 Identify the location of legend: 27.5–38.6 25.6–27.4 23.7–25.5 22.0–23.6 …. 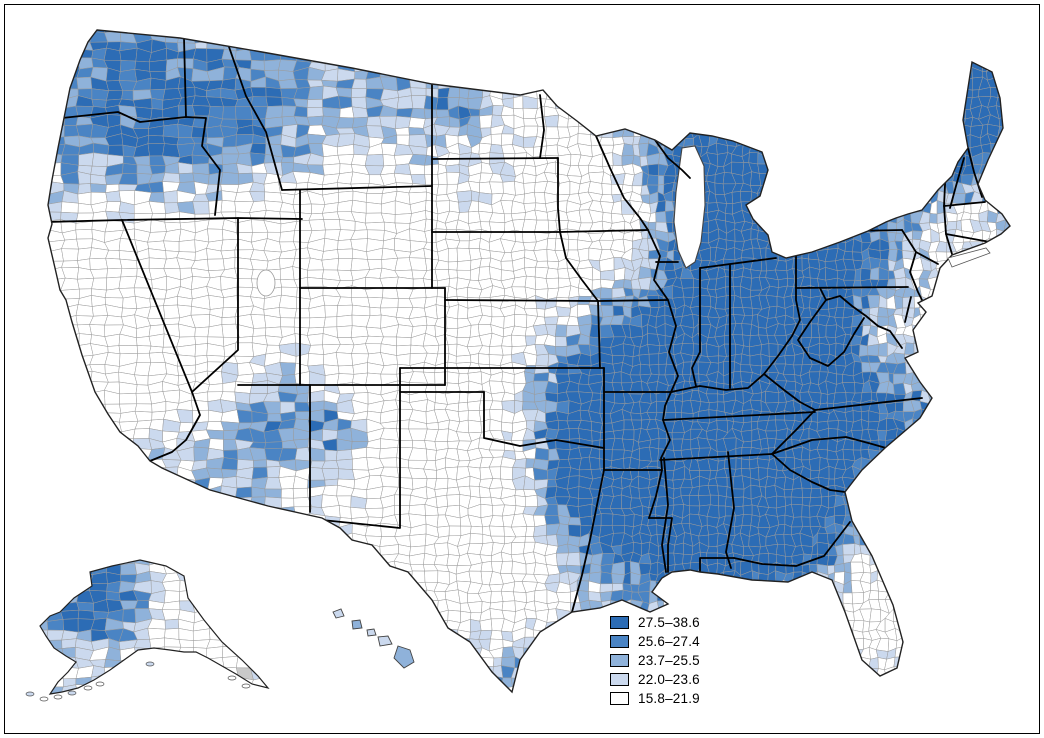
(655, 660).